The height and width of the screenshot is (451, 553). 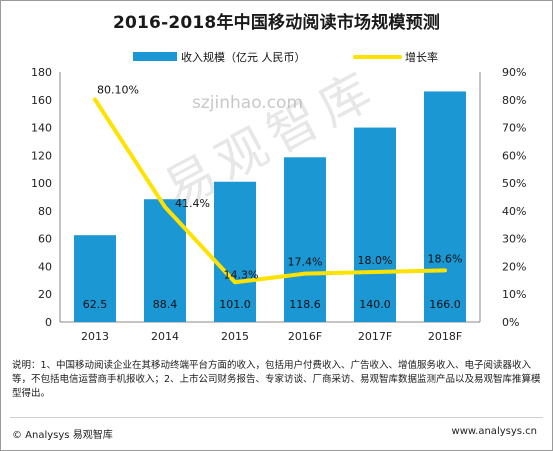 What do you see at coordinates (375, 336) in the screenshot?
I see `x-tick-label: 2017F` at bounding box center [375, 336].